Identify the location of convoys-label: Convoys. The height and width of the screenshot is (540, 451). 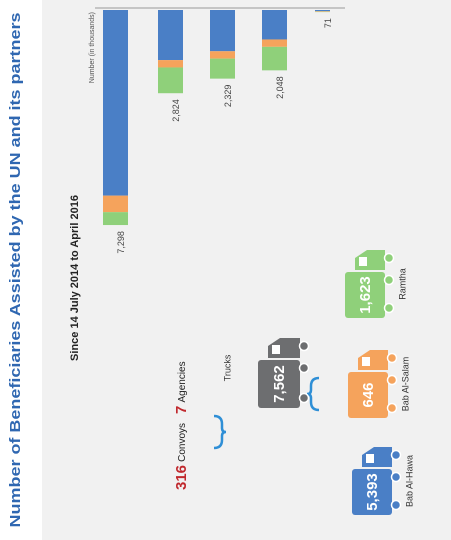
(182, 442).